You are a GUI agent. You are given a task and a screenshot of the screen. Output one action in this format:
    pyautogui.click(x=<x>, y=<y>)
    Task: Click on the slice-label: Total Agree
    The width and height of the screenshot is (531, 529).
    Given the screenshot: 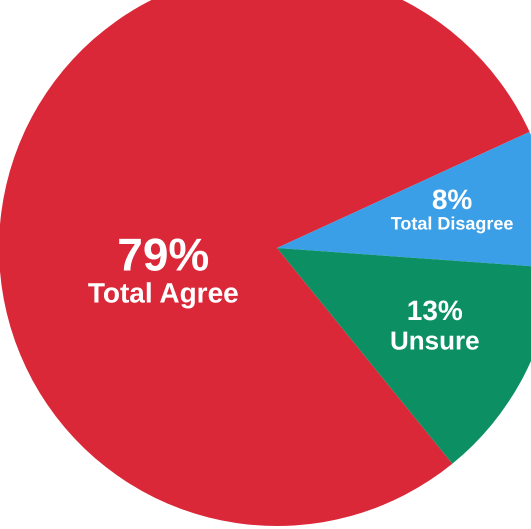 What is the action you would take?
    pyautogui.click(x=163, y=293)
    